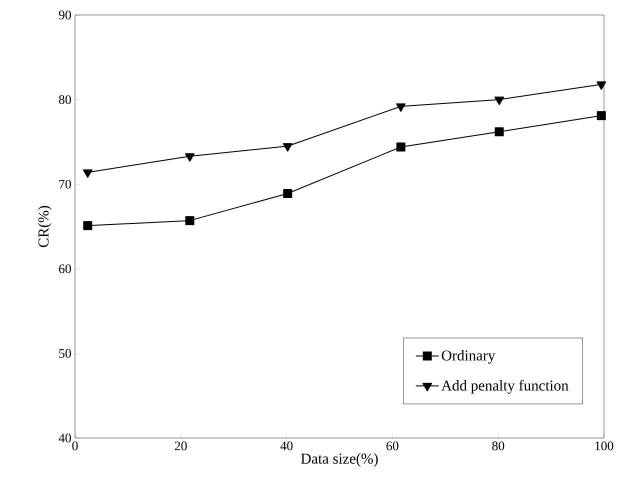 The height and width of the screenshot is (491, 632). I want to click on x-axis-title: Data size(%), so click(339, 460).